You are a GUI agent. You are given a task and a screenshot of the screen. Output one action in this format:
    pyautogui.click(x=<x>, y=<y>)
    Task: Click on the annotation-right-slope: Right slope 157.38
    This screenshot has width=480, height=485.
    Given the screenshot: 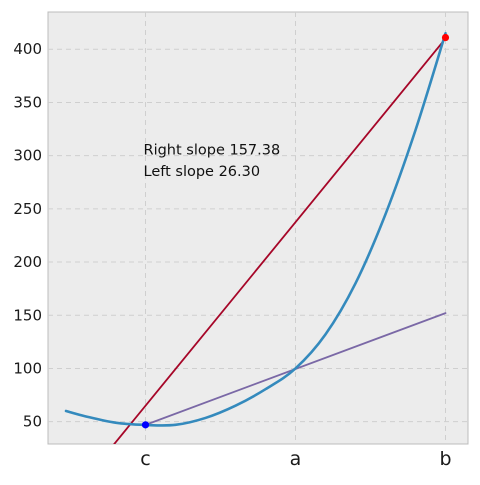 What is the action you would take?
    pyautogui.click(x=212, y=151)
    